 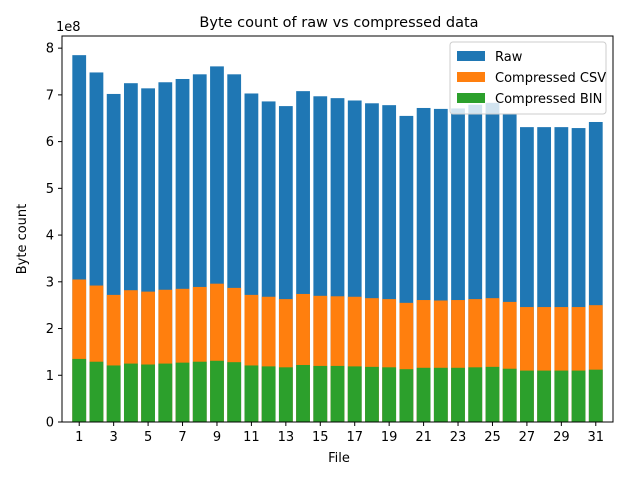 What do you see at coordinates (114, 437) in the screenshot?
I see `x-tick-label: 3` at bounding box center [114, 437].